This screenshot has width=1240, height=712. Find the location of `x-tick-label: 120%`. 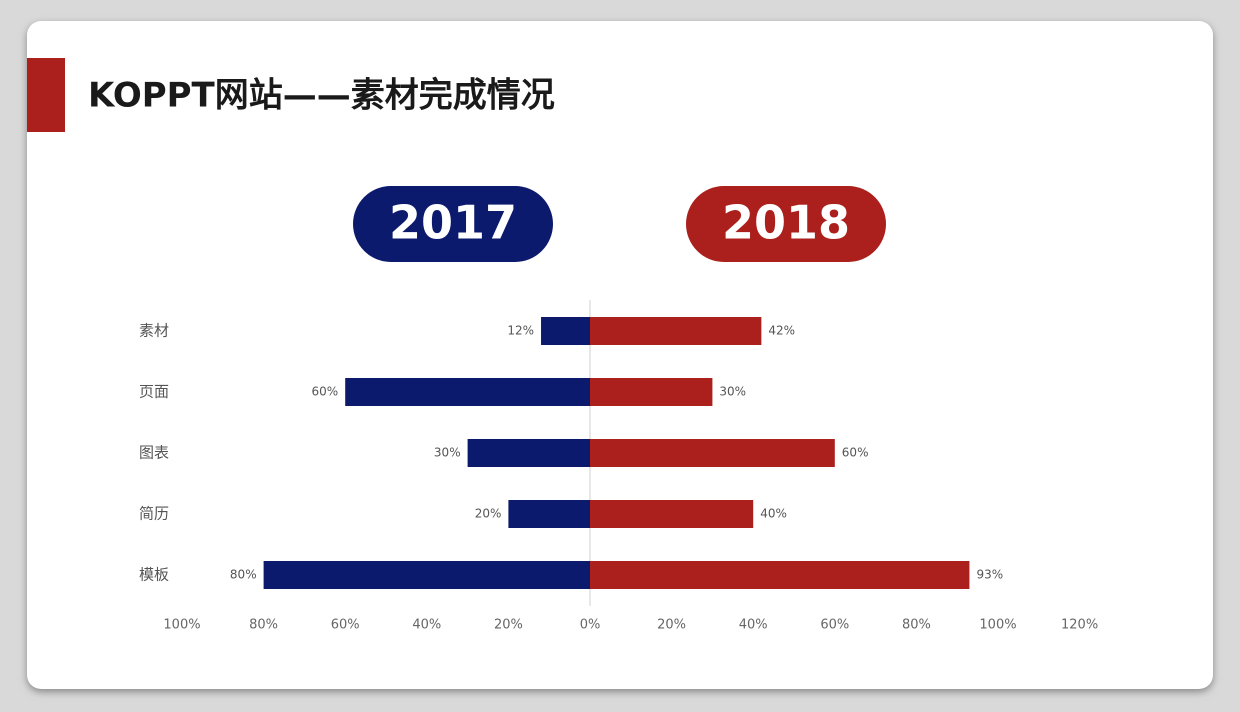

x-tick-label: 120% is located at coordinates (1079, 625).